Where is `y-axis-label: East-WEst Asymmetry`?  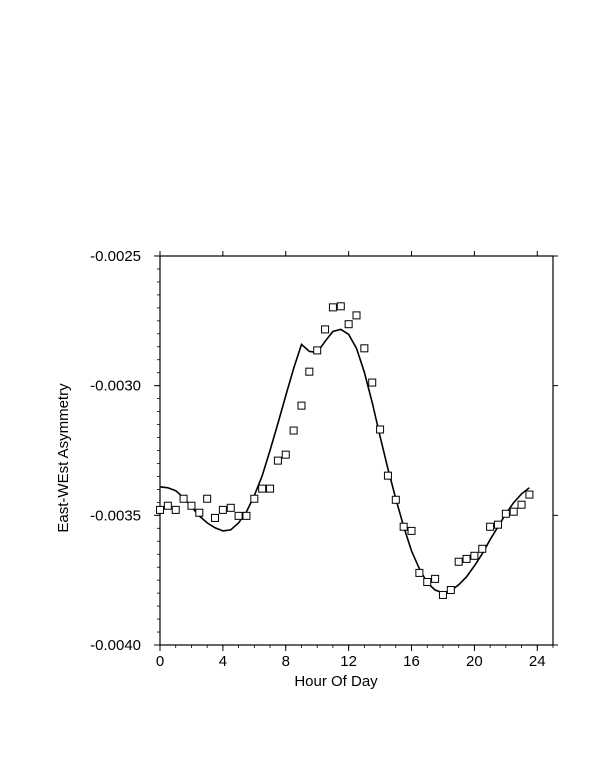 y-axis-label: East-WEst Asymmetry is located at coordinates (63, 458).